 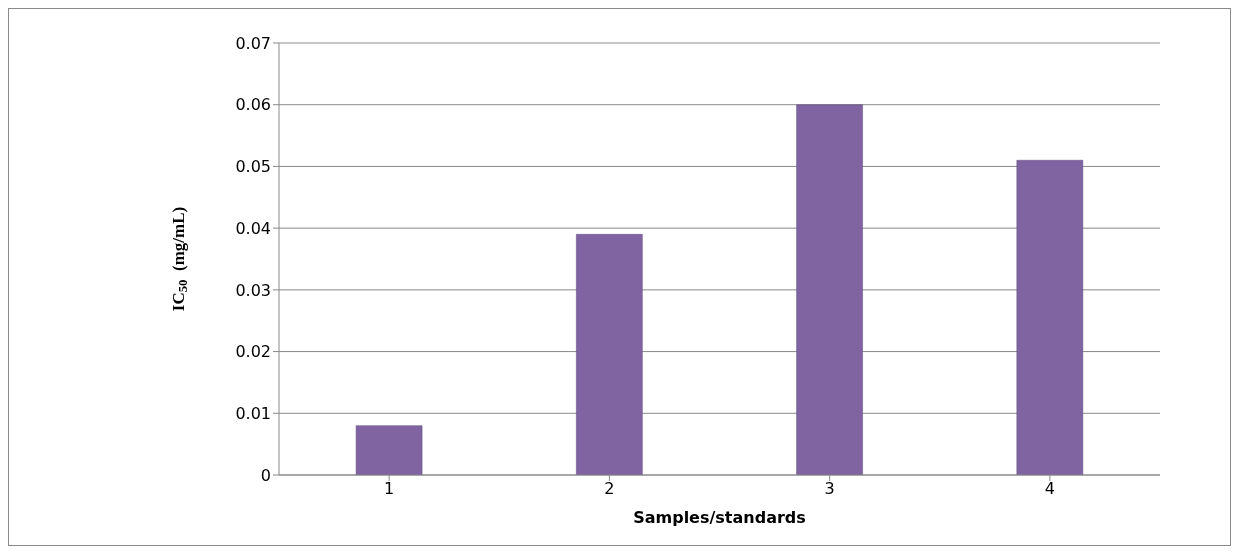 What do you see at coordinates (253, 167) in the screenshot?
I see `y-tick-label: 0.05` at bounding box center [253, 167].